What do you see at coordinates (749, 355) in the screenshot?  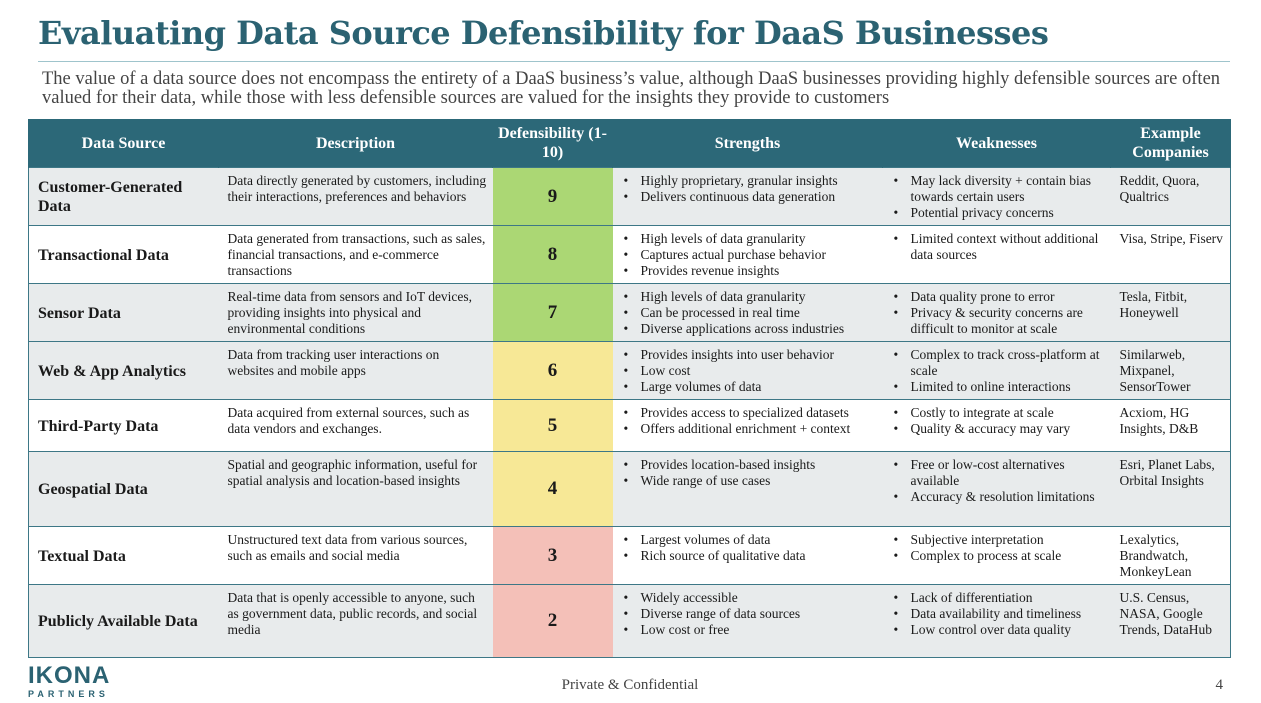 I see `strength-item: Provides insights into user behavior` at bounding box center [749, 355].